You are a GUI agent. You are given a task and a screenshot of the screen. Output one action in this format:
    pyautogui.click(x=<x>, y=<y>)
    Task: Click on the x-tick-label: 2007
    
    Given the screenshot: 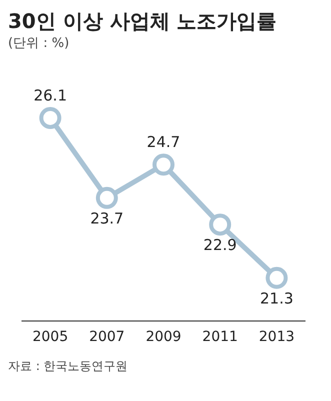 What is the action you would take?
    pyautogui.click(x=107, y=337)
    